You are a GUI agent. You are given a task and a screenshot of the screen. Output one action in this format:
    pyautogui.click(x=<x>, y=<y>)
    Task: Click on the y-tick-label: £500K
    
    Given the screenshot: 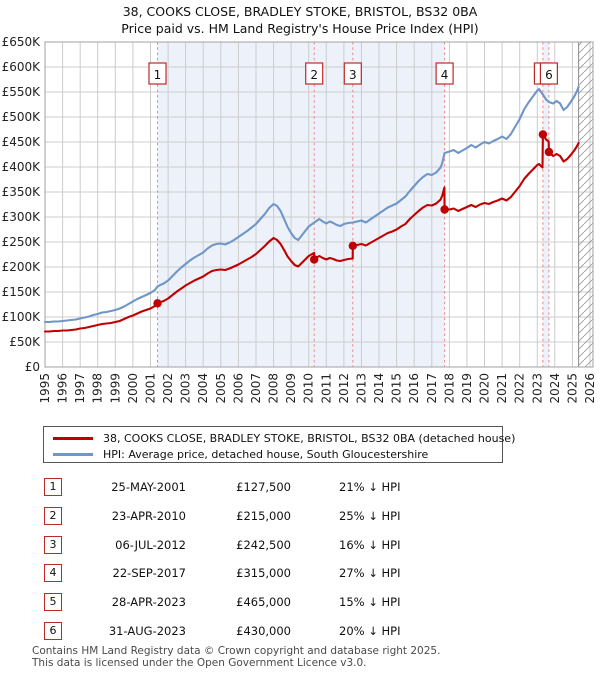 What is the action you would take?
    pyautogui.click(x=22, y=117)
    